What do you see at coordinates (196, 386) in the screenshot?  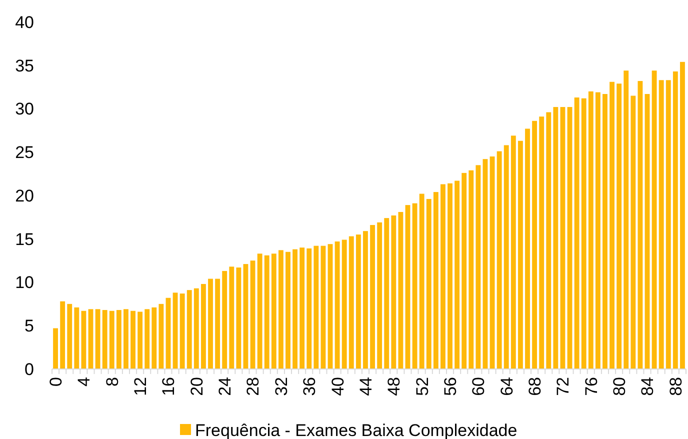 I see `x-tick-label: 20` at bounding box center [196, 386].